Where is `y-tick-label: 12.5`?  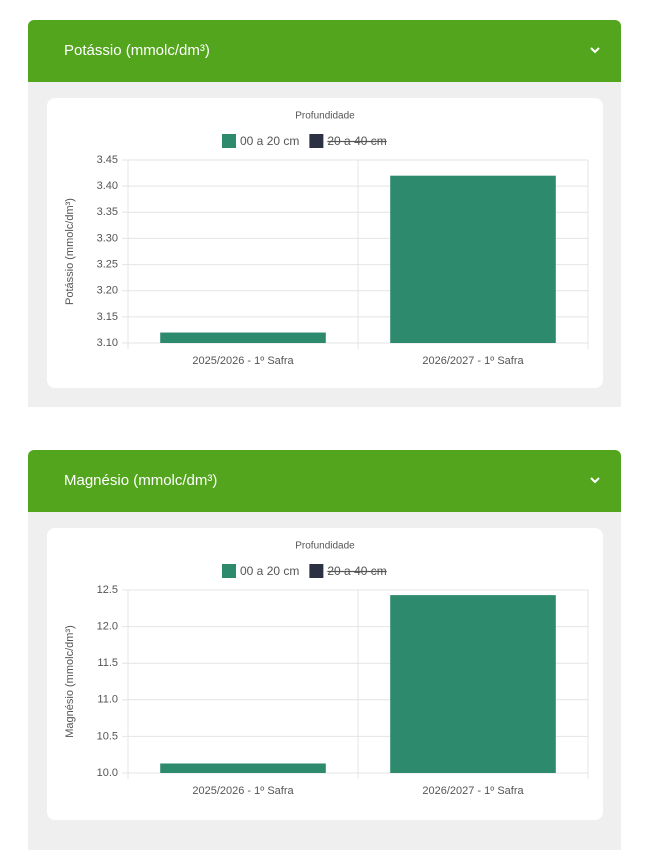 y-tick-label: 12.5 is located at coordinates (107, 590).